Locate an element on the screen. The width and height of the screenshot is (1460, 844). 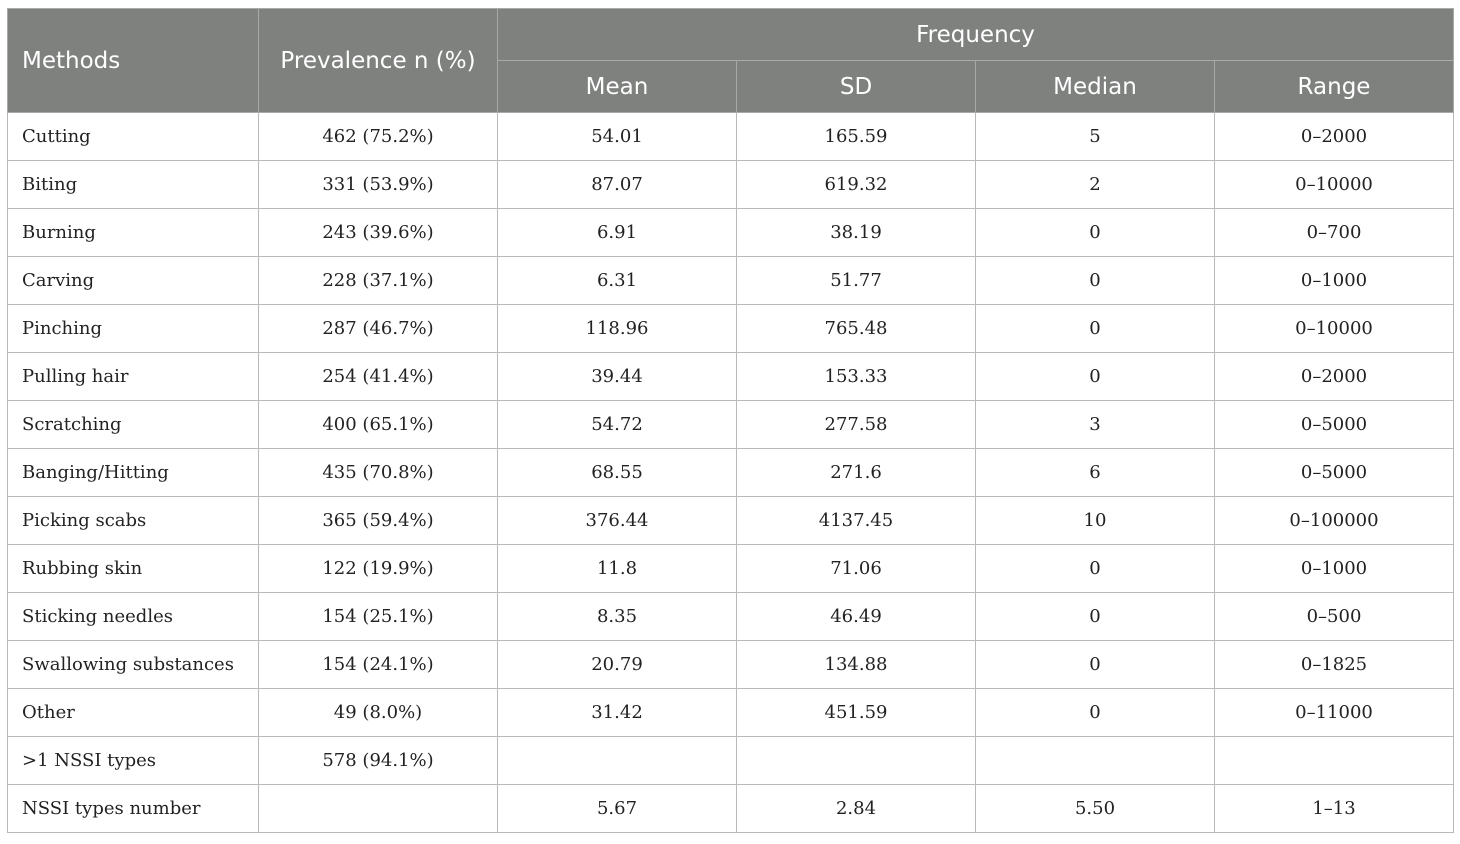
cell-mean: 118.96 is located at coordinates (617, 328).